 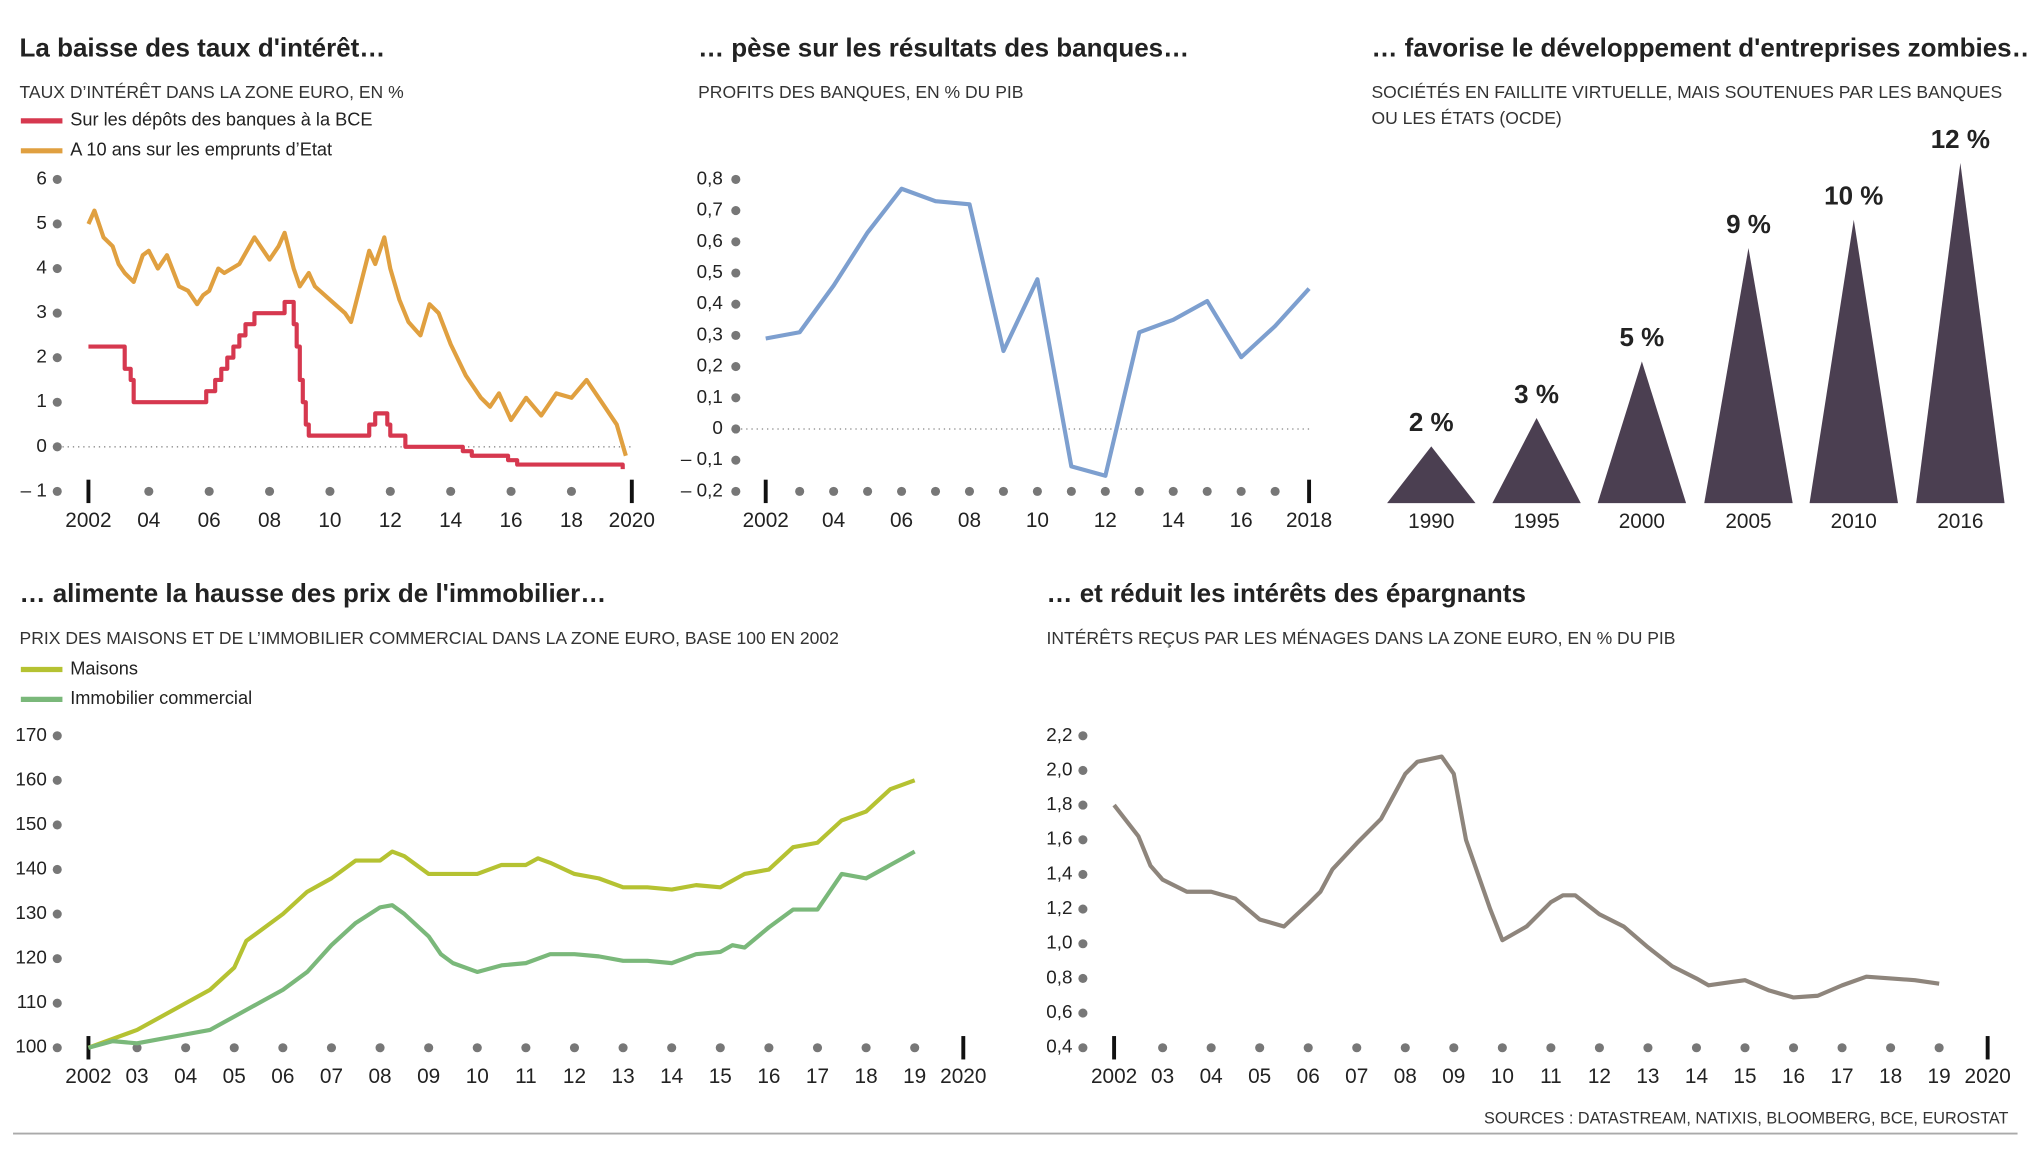 What do you see at coordinates (30, 912) in the screenshot?
I see `y-tick-label: 130` at bounding box center [30, 912].